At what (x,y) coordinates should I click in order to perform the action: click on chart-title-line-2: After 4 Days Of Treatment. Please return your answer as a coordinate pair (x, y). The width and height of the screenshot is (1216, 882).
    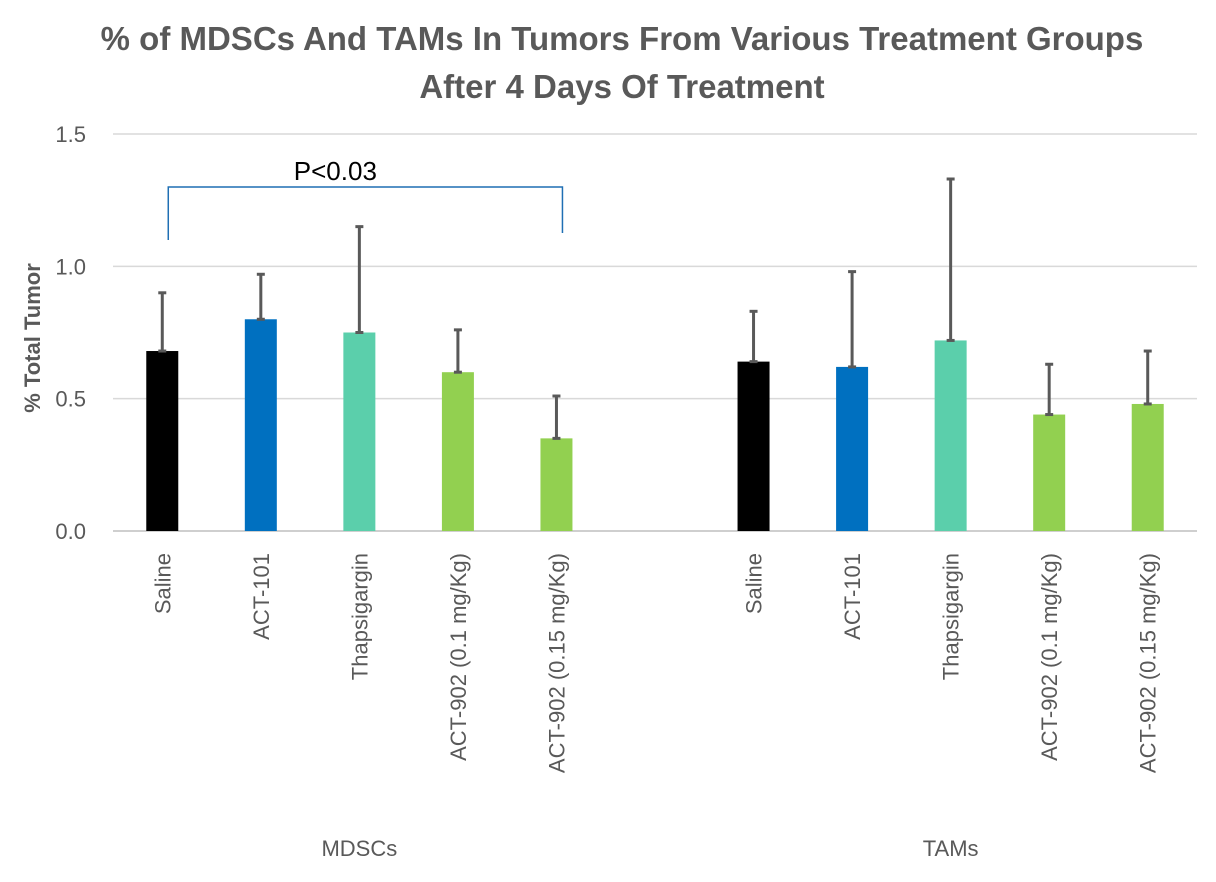
    Looking at the image, I should click on (621, 86).